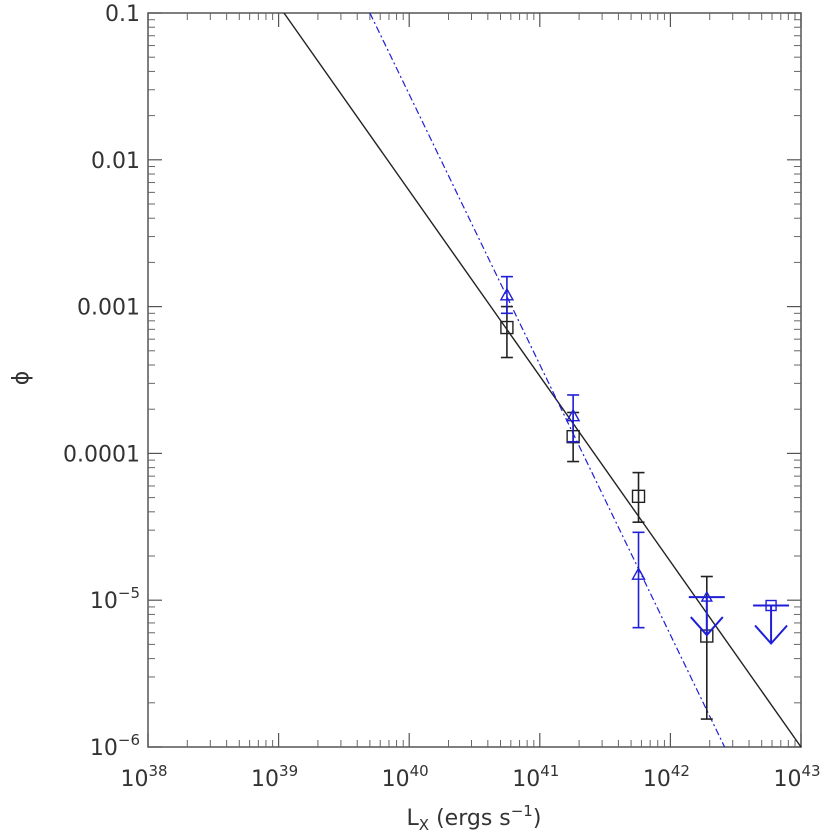 The height and width of the screenshot is (835, 830). Describe the element at coordinates (424, 825) in the screenshot. I see `x-axis-title-sub: X` at that location.